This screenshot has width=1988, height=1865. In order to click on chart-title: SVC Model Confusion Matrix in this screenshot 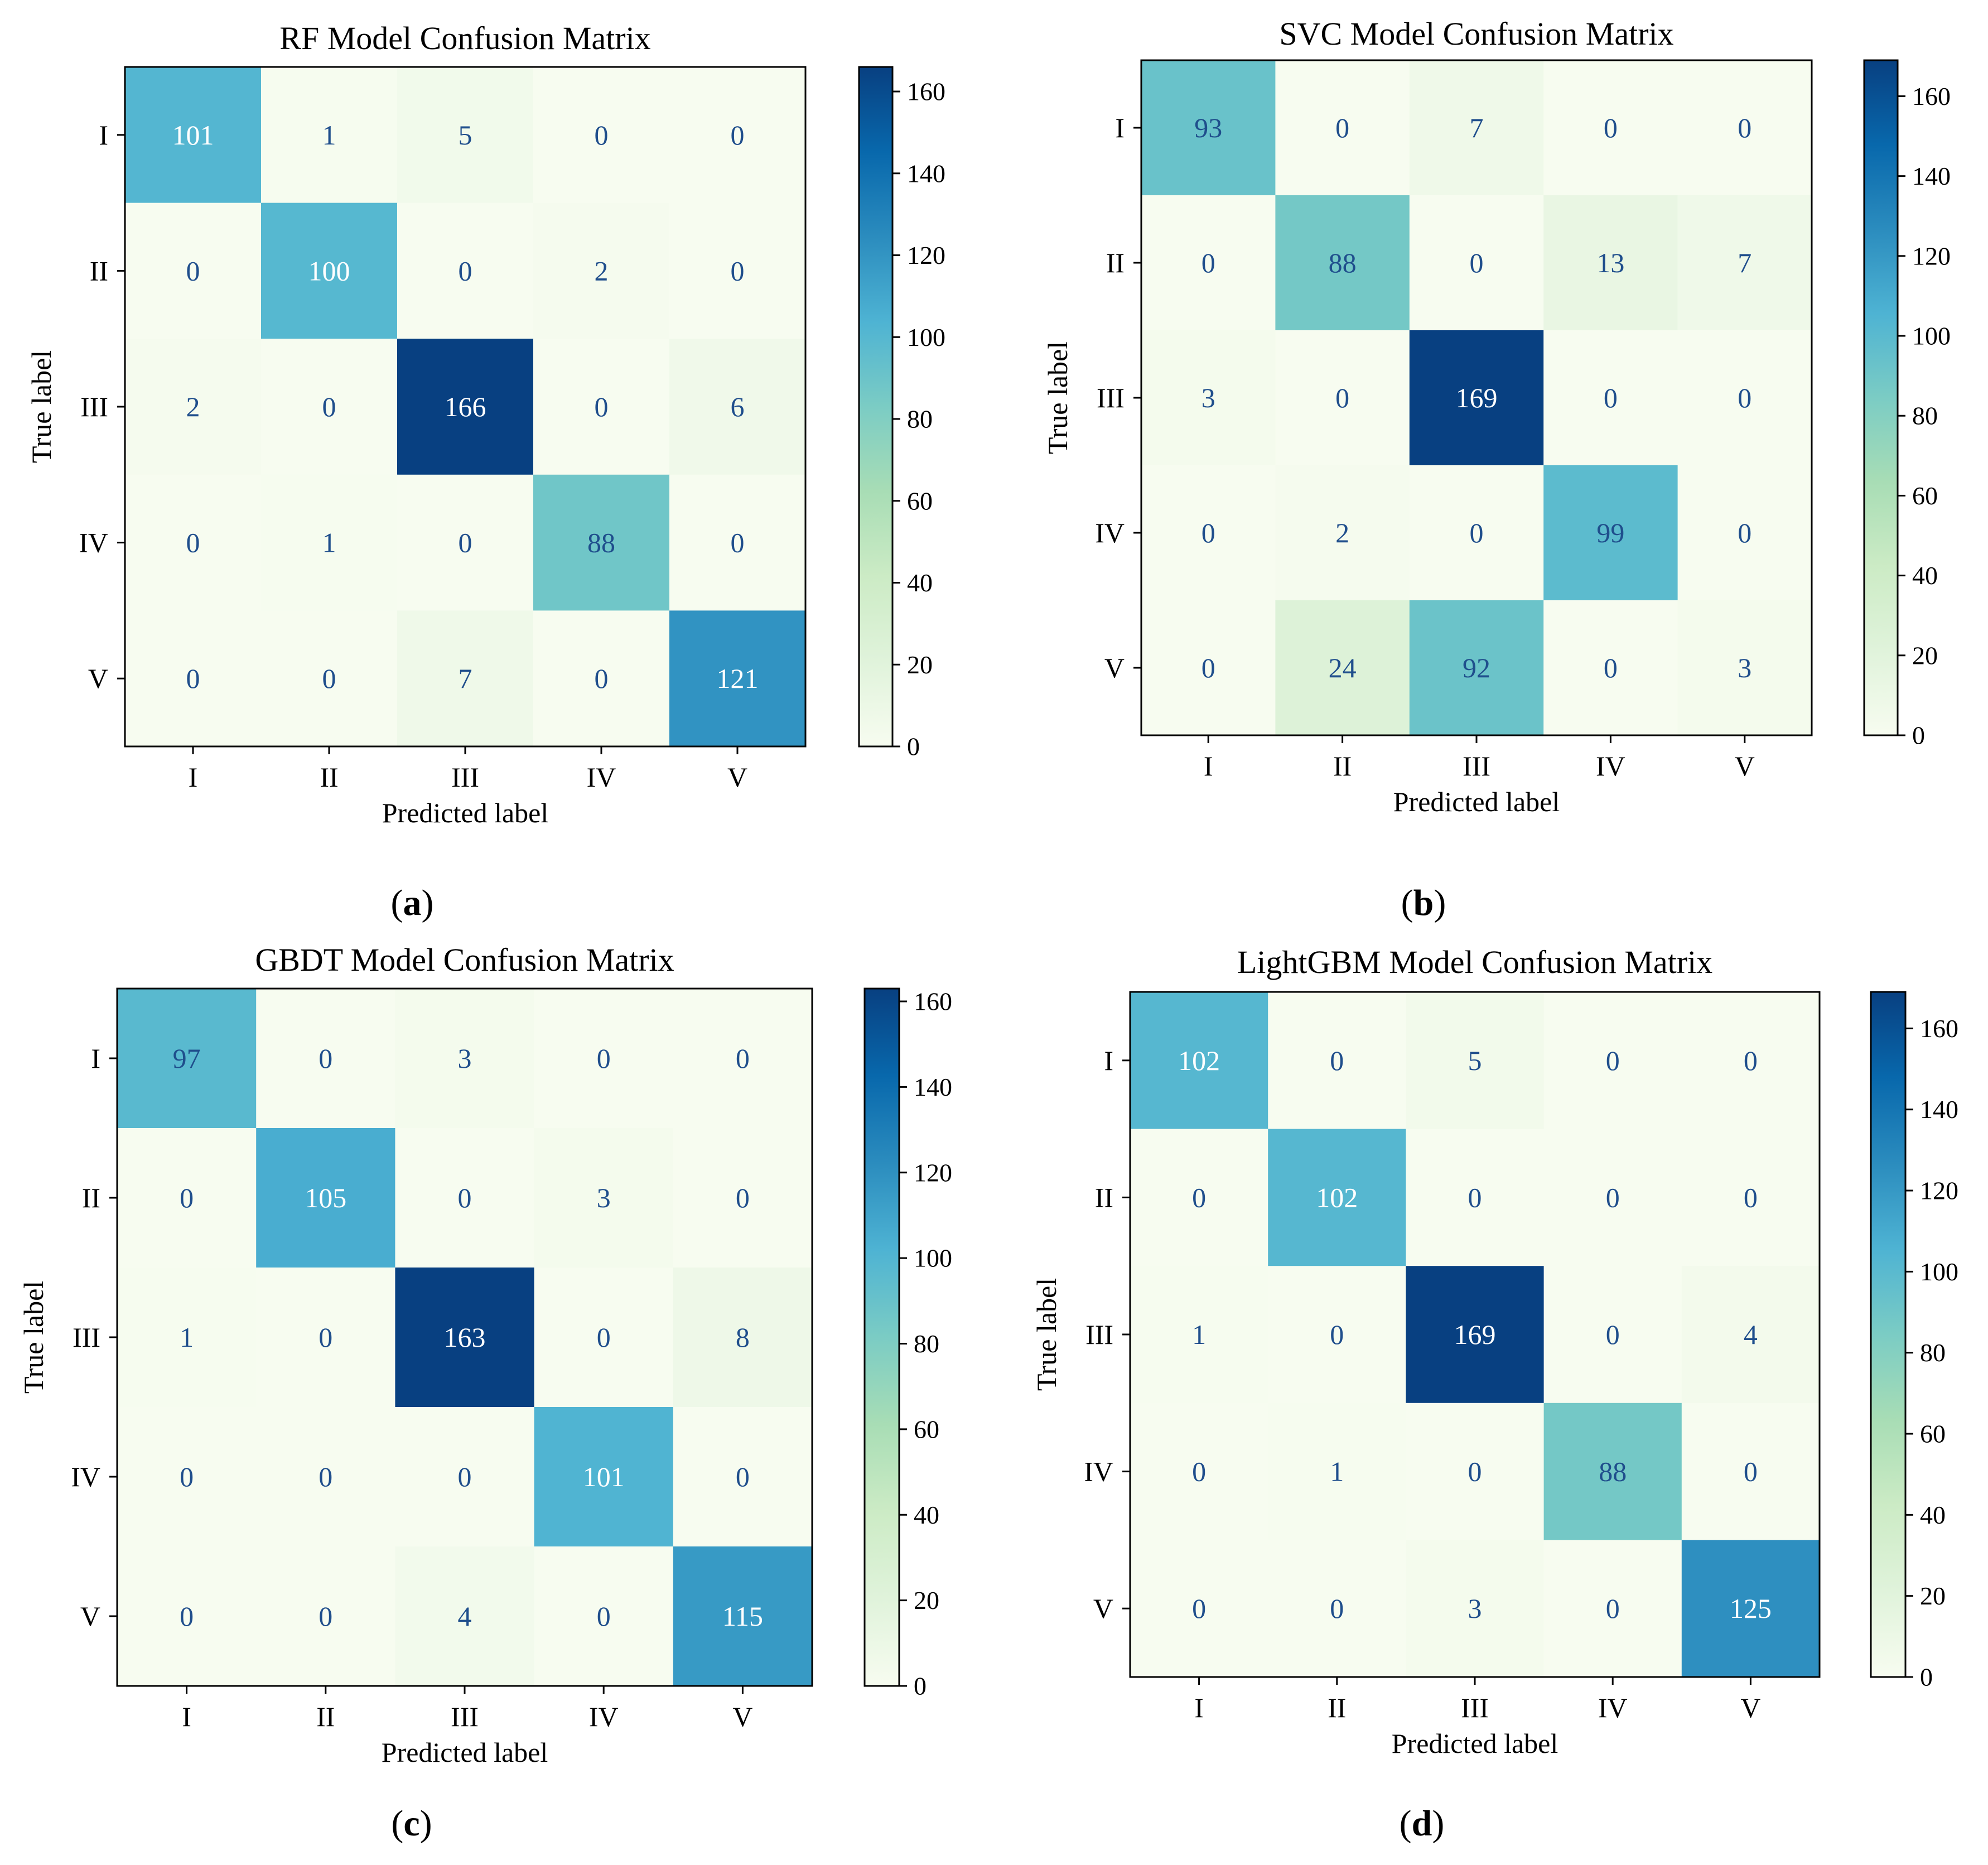, I will do `click(1476, 34)`.